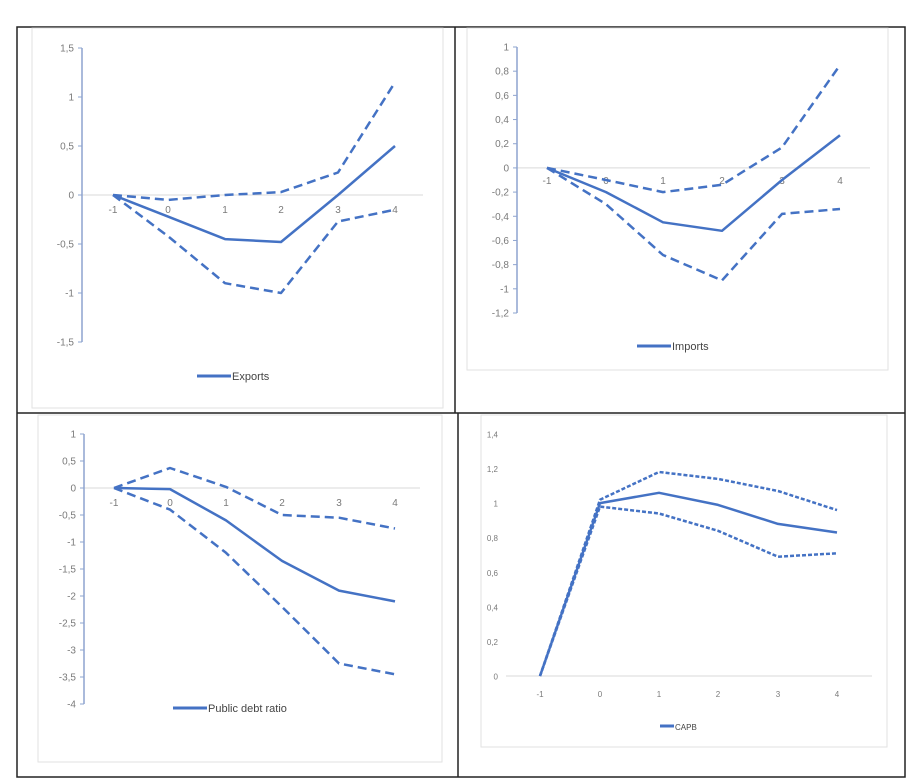 Image resolution: width=922 pixels, height=784 pixels. I want to click on y-tick-label: -1,2, so click(501, 314).